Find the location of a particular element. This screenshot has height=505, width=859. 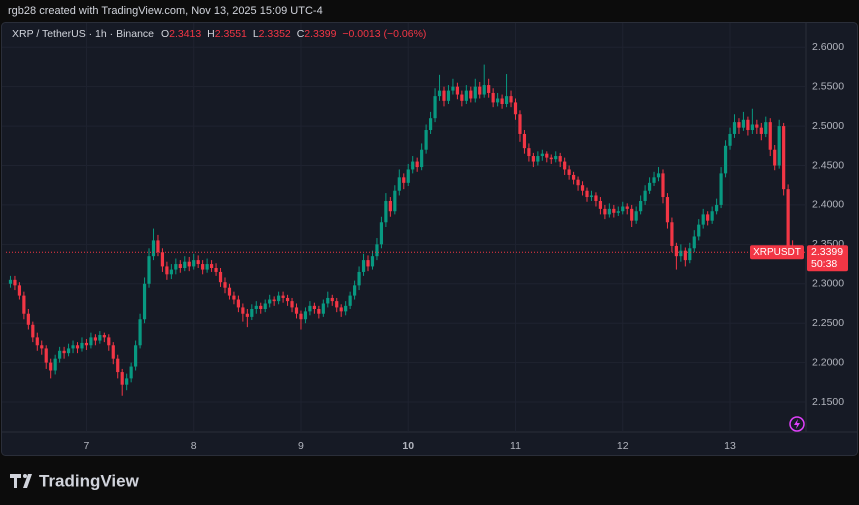

ohlc-value: 2.3413 is located at coordinates (185, 34).